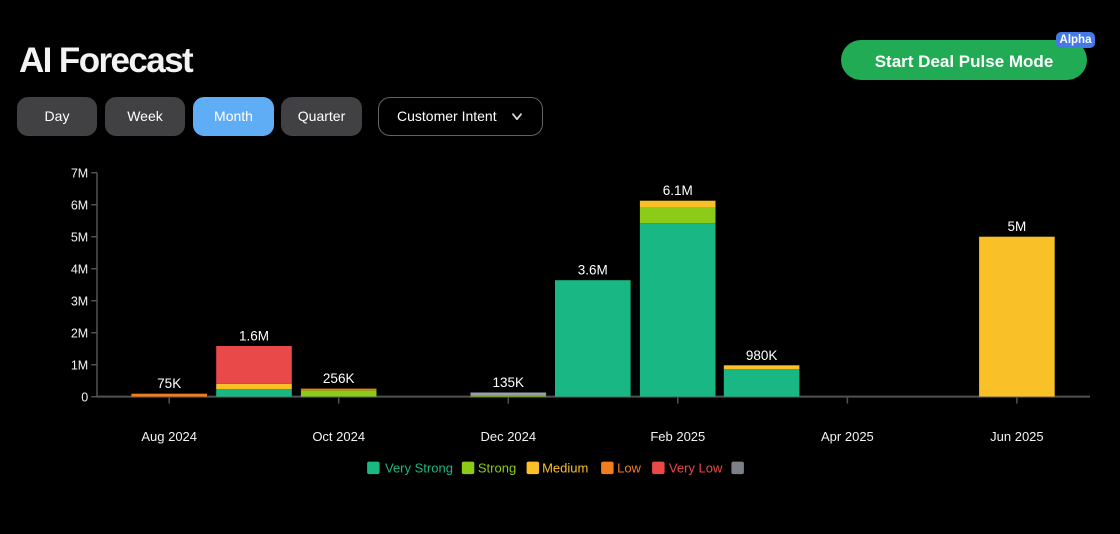  What do you see at coordinates (677, 436) in the screenshot?
I see `svg-text: Feb 2025` at bounding box center [677, 436].